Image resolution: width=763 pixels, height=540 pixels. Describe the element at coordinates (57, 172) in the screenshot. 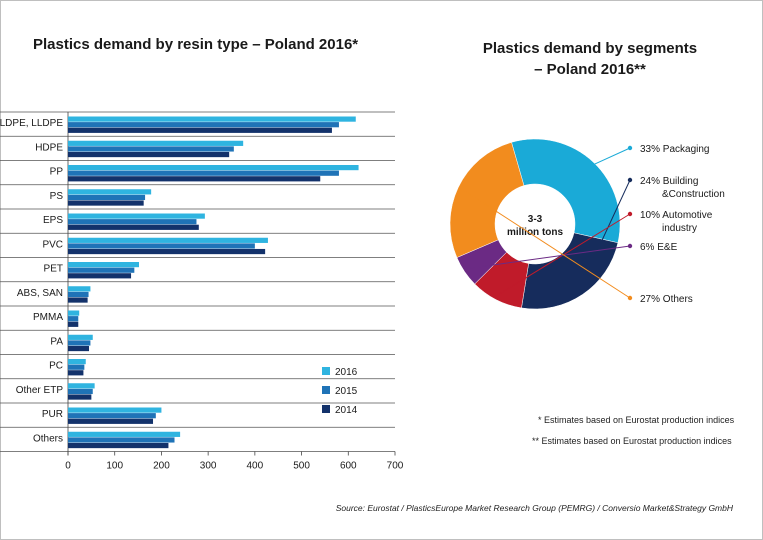

I see `category-label: PP` at that location.